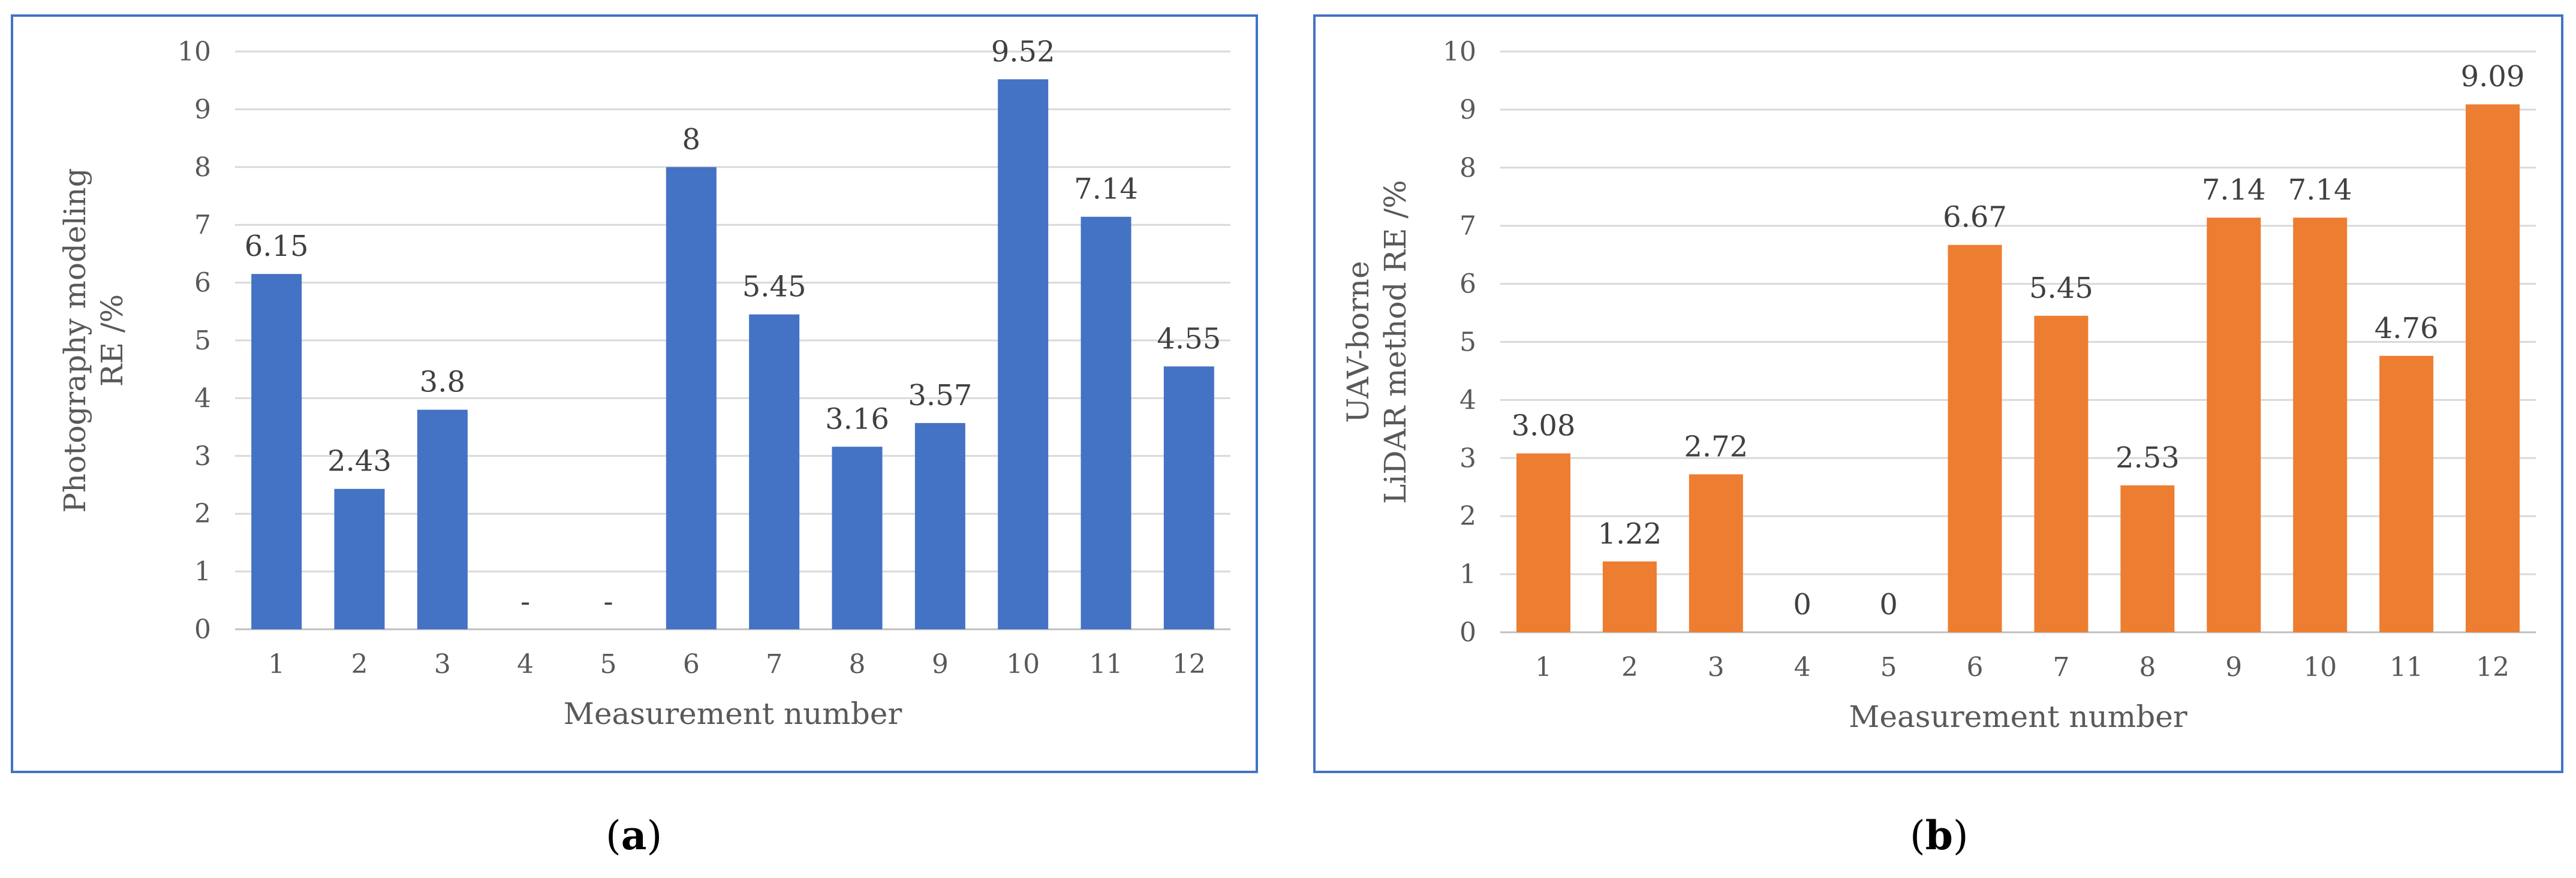 The width and height of the screenshot is (2576, 878). I want to click on y-tick-label-a-4: 4, so click(202, 399).